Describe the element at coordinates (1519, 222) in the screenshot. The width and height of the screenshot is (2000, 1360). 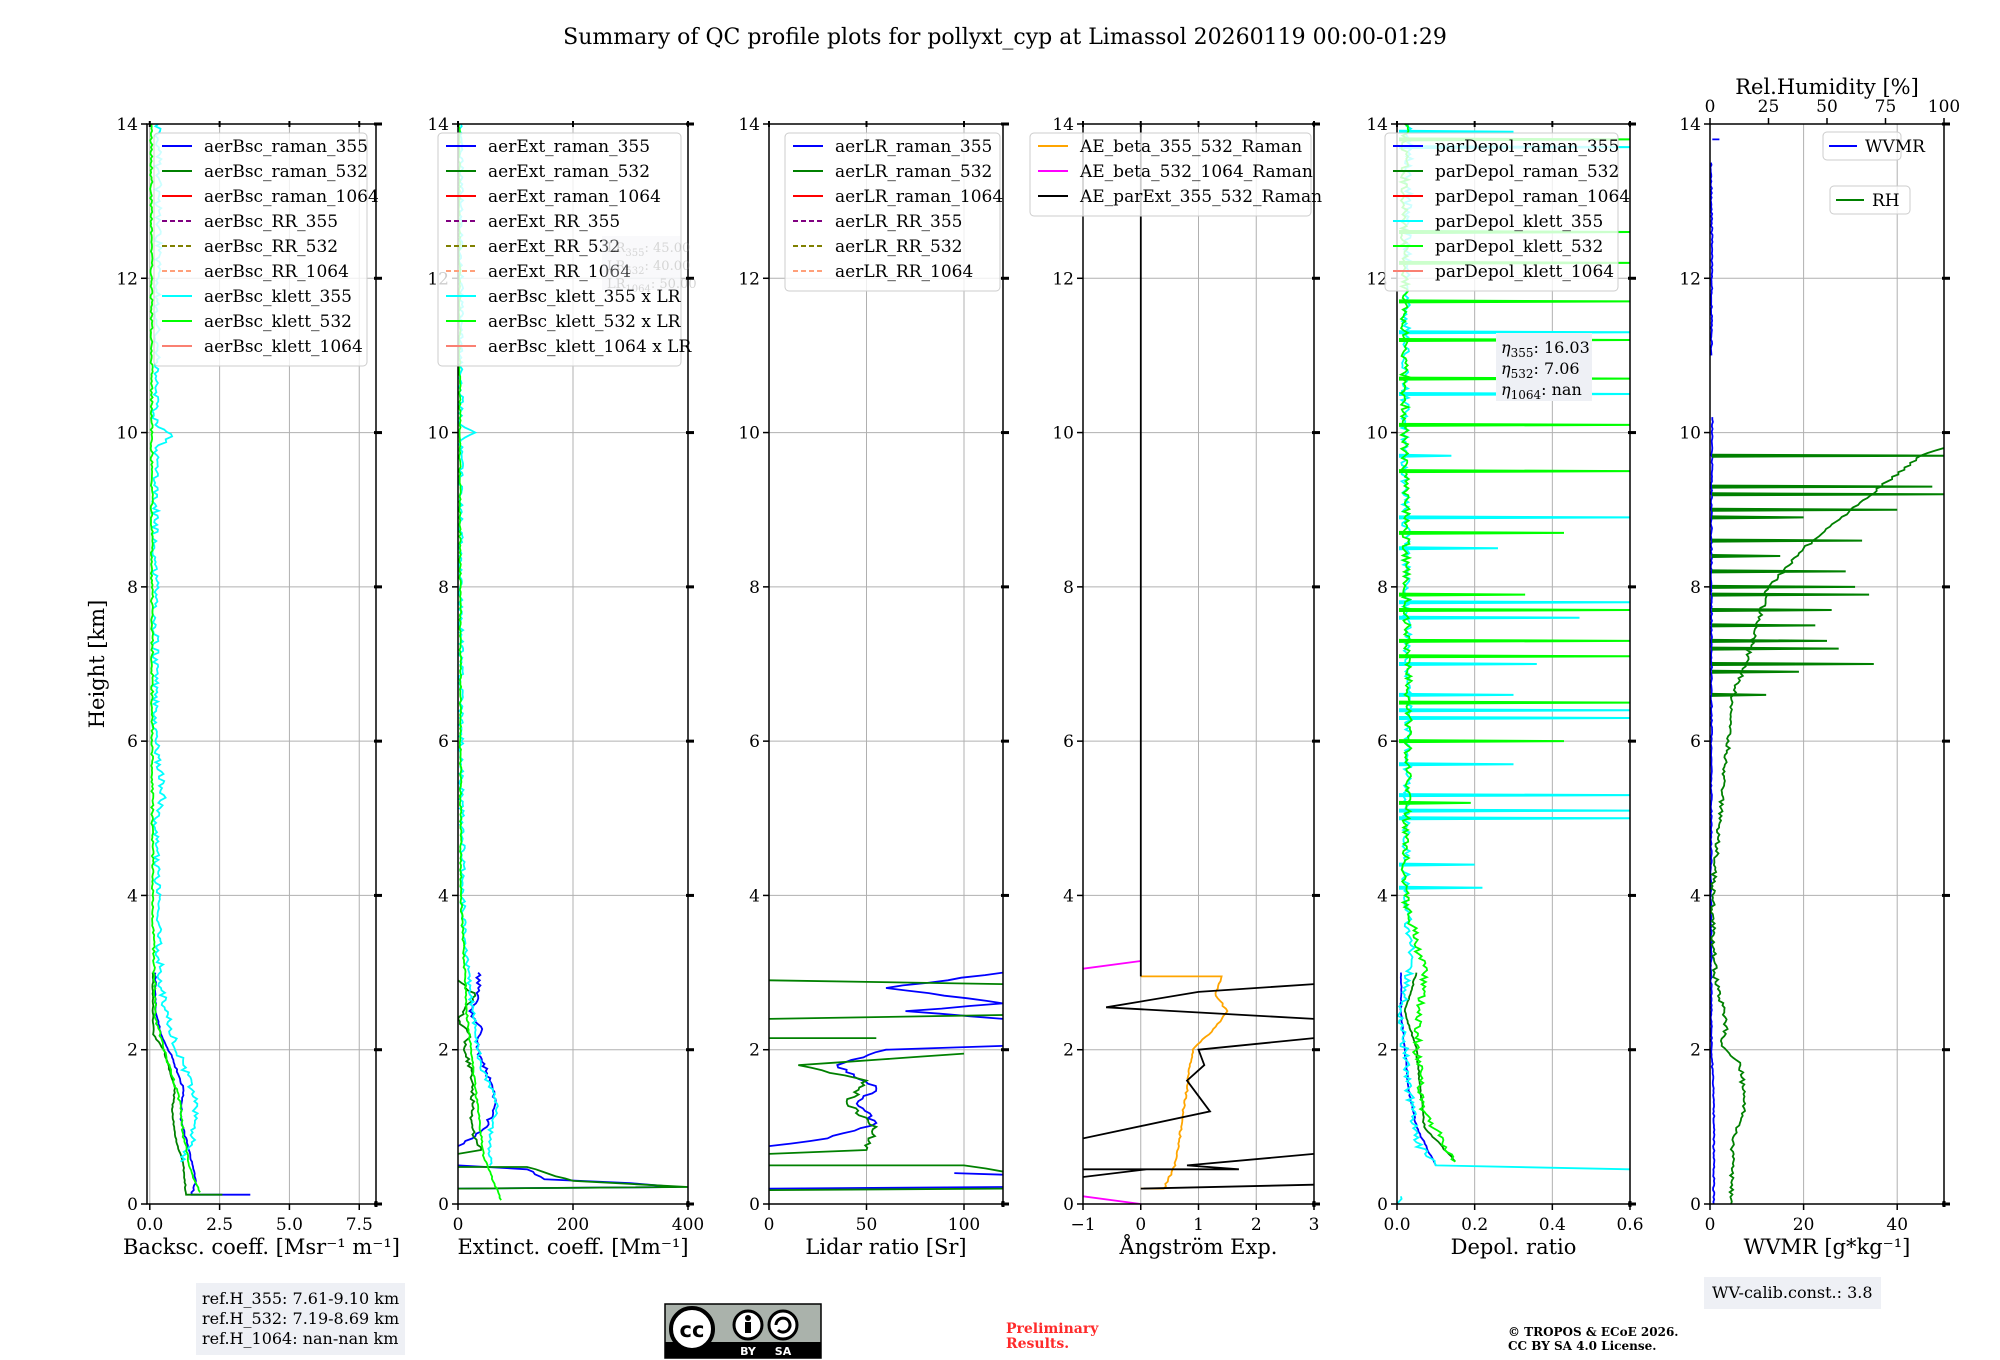
I see `legend-label: parDepol_klett_355` at that location.